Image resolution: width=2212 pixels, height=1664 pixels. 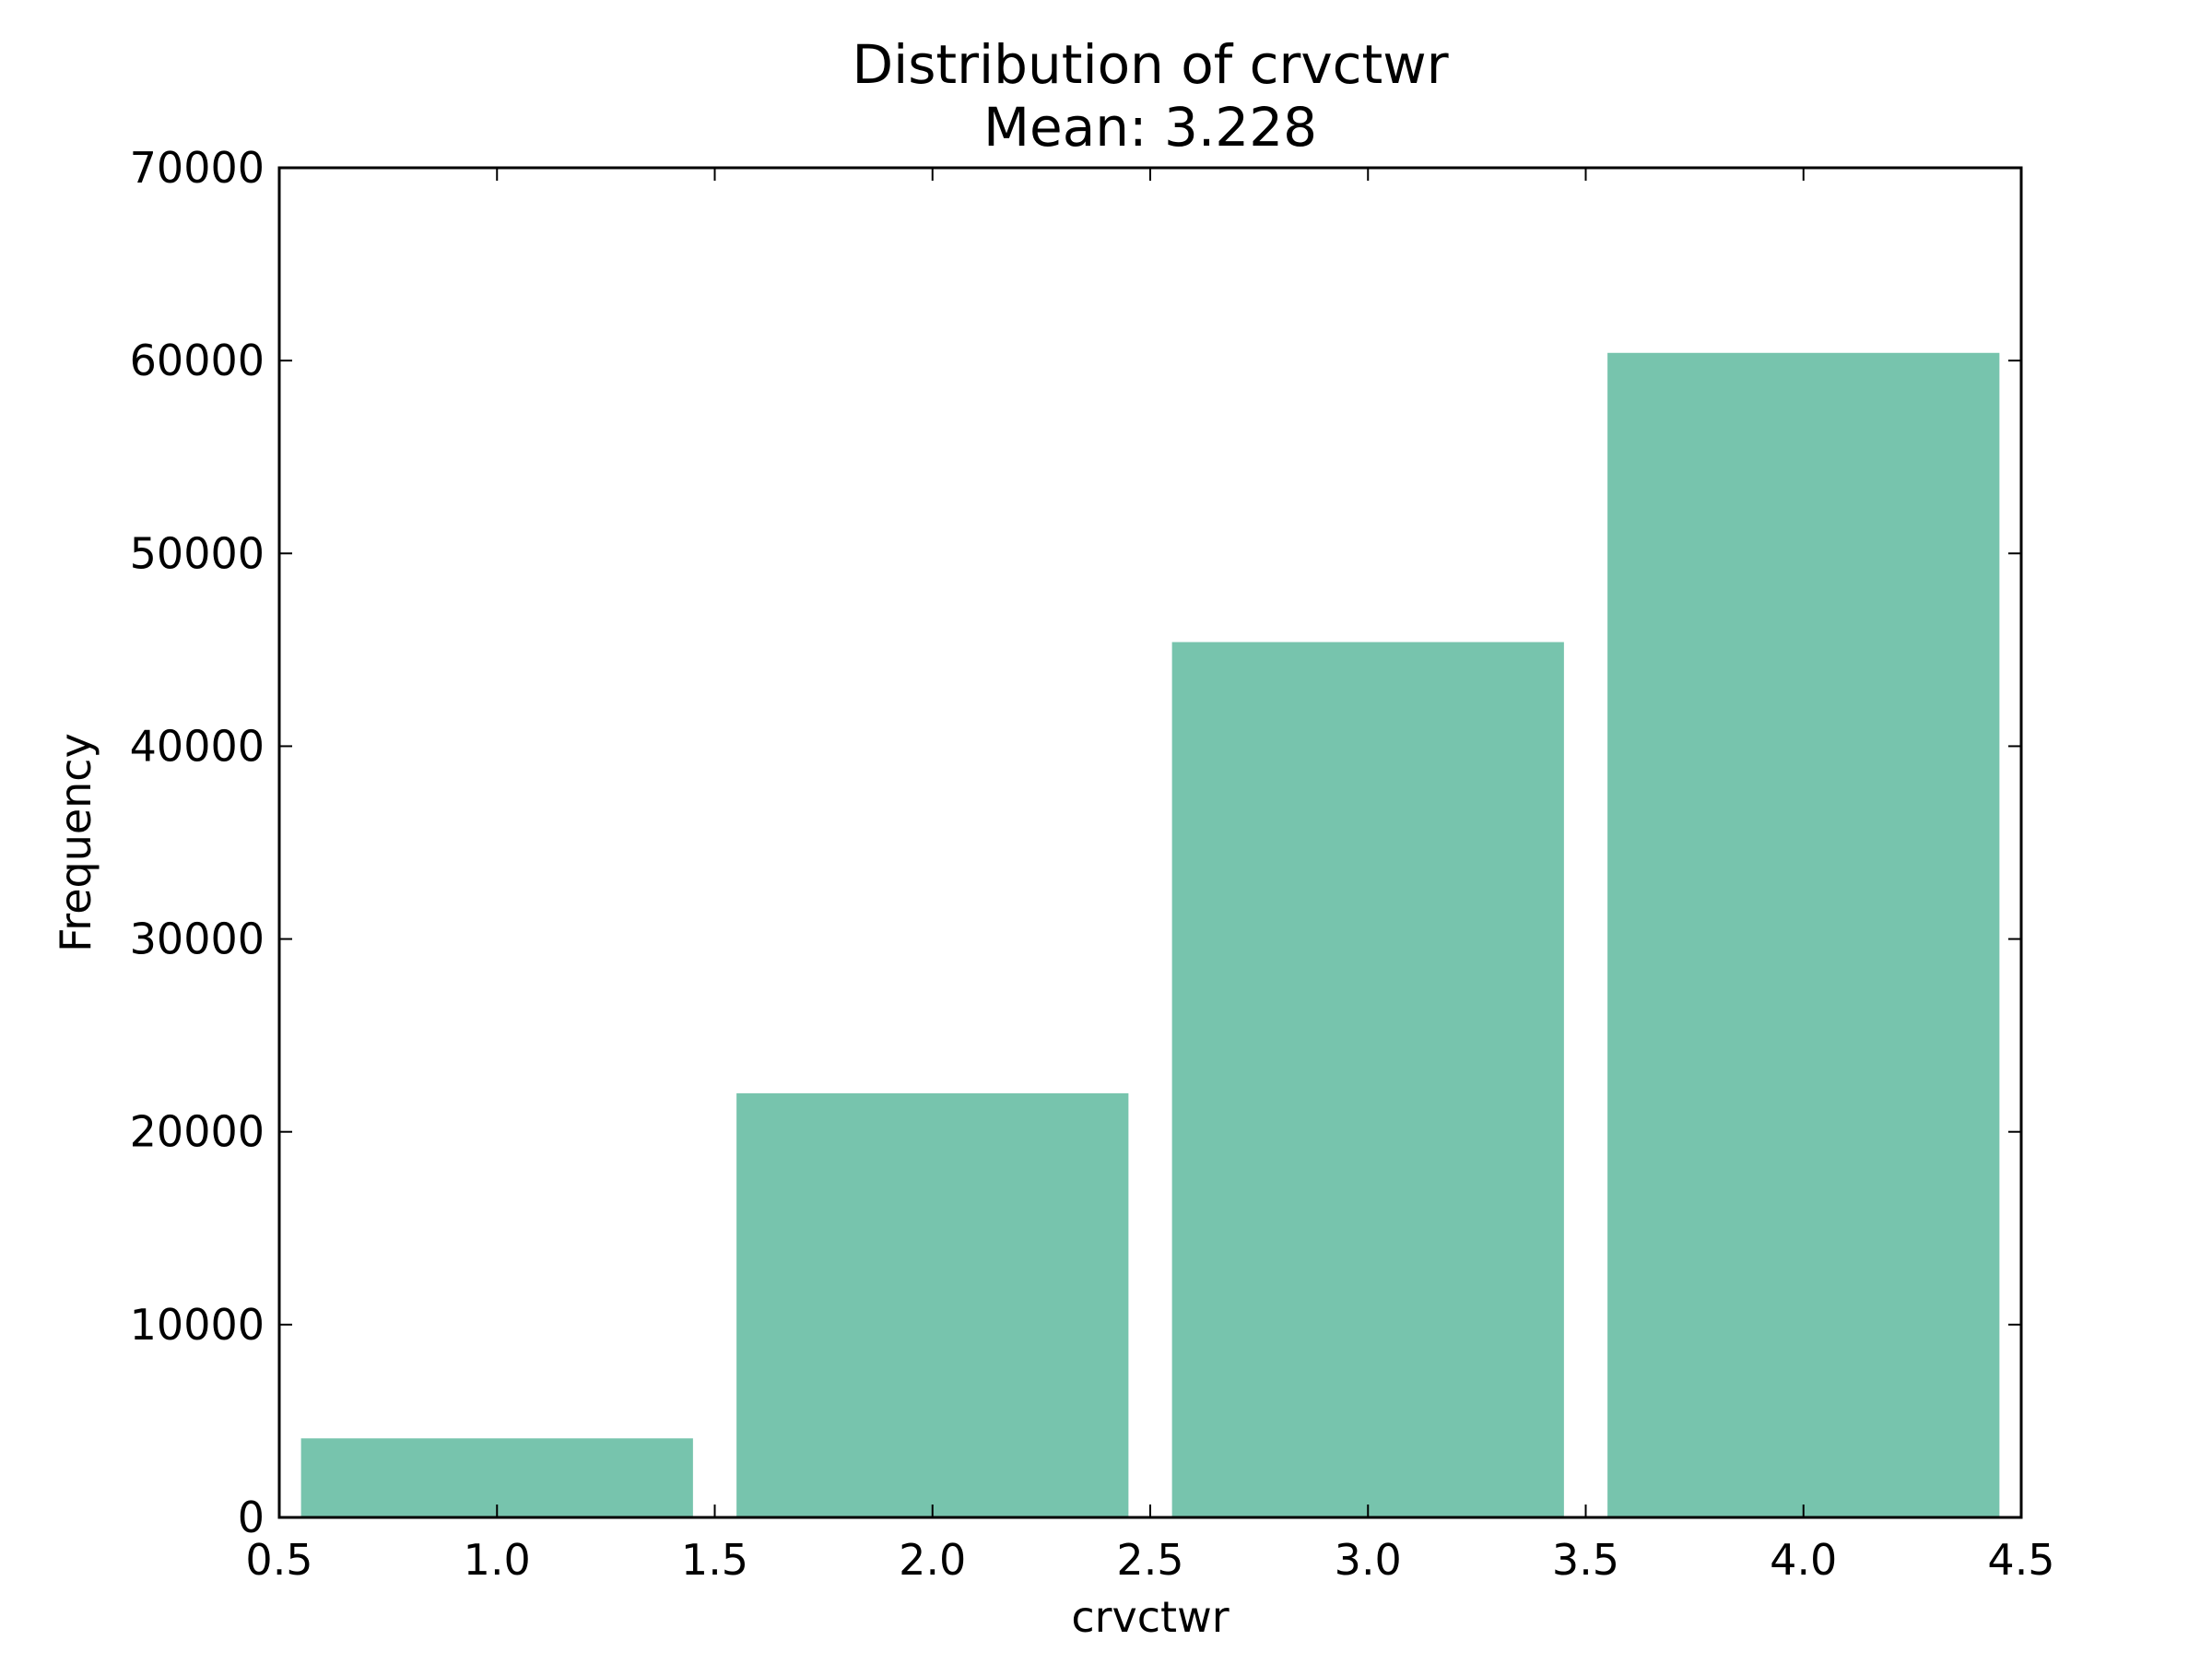 I want to click on y-tick-label: 60000, so click(x=197, y=360).